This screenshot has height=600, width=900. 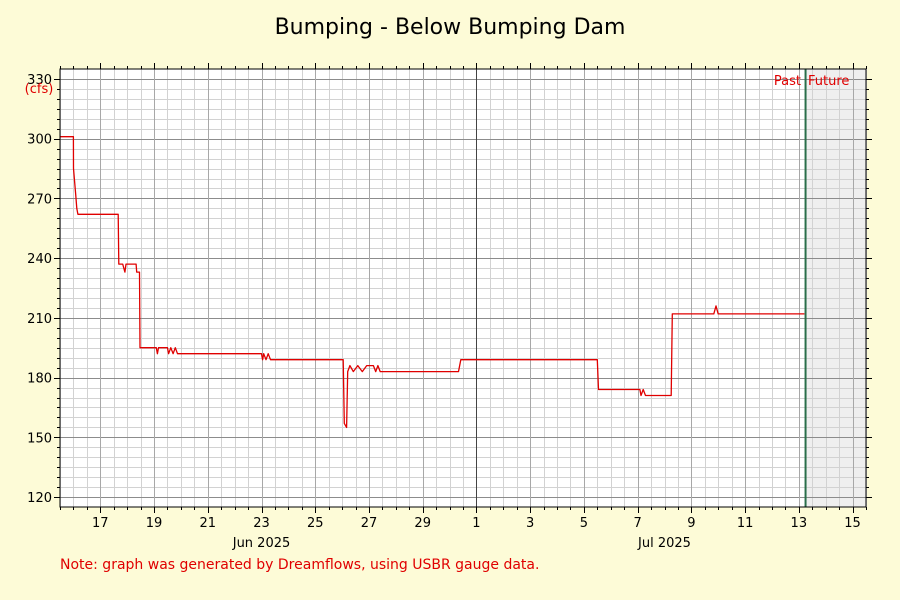 I want to click on y-tick-label: 300, so click(x=39, y=140).